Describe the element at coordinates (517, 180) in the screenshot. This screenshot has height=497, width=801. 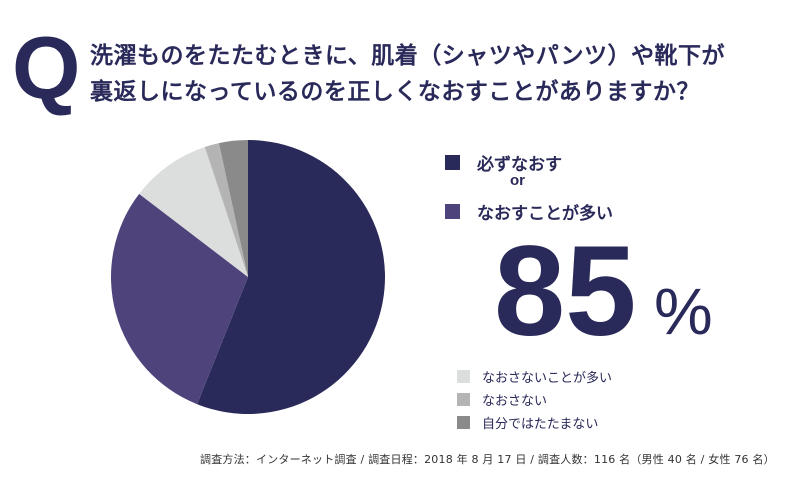
I see `legend-connector: or` at that location.